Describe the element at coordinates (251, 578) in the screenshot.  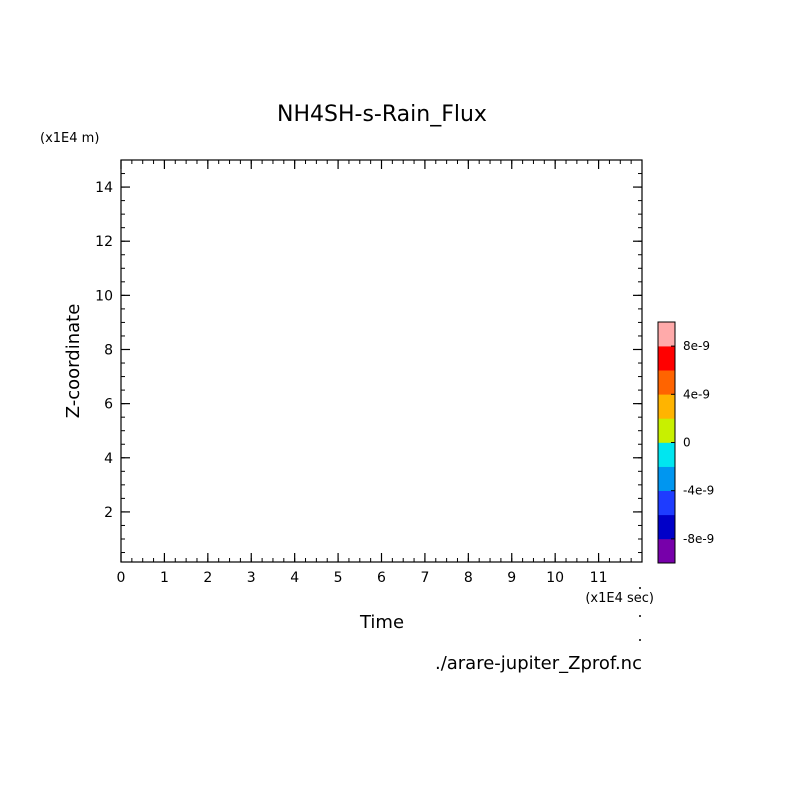
I see `x-tick-label: 3` at that location.